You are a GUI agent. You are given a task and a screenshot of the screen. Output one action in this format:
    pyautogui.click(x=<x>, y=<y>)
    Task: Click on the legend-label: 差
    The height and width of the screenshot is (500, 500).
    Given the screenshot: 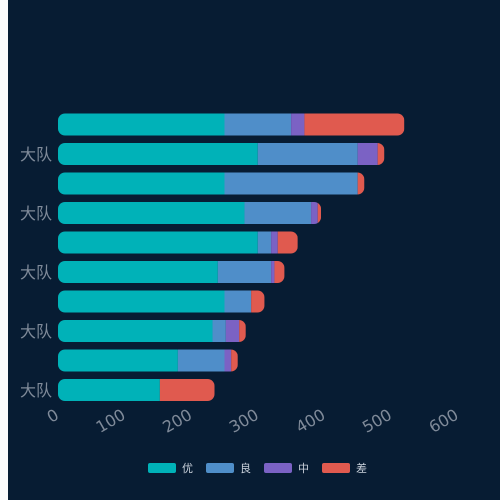 What is the action you would take?
    pyautogui.click(x=361, y=468)
    